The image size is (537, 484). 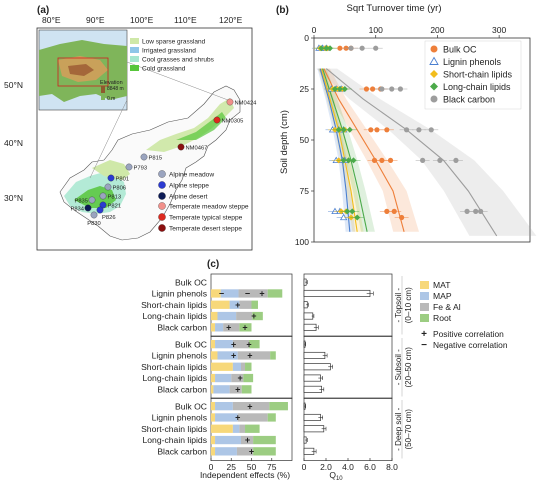 What do you see at coordinates (245, 475) in the screenshot?
I see `chart-c-xlabel: Independent effects (%)` at bounding box center [245, 475].